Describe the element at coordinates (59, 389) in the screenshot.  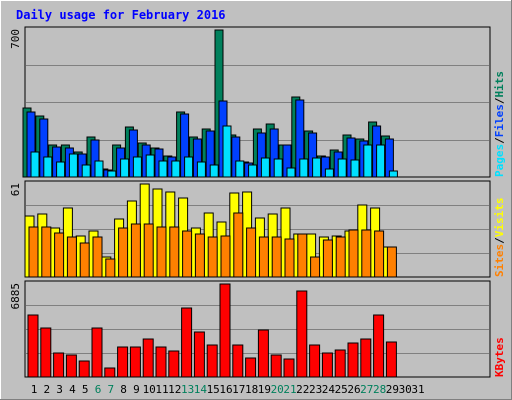
I see `x-tick-label-day-3: 3` at that location.